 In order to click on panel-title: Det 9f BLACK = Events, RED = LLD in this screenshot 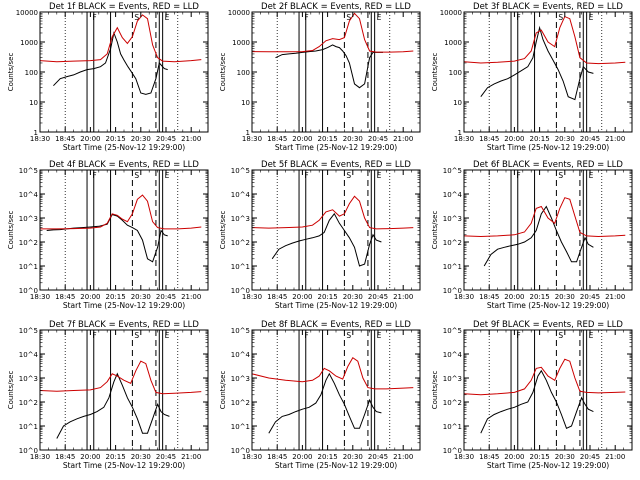, I will do `click(548, 325)`.